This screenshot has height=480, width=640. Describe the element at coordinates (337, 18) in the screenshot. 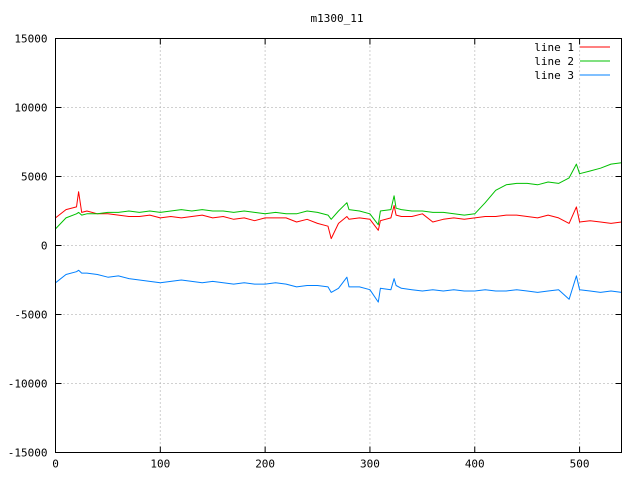

I see `chart-title: m1300_11` at that location.